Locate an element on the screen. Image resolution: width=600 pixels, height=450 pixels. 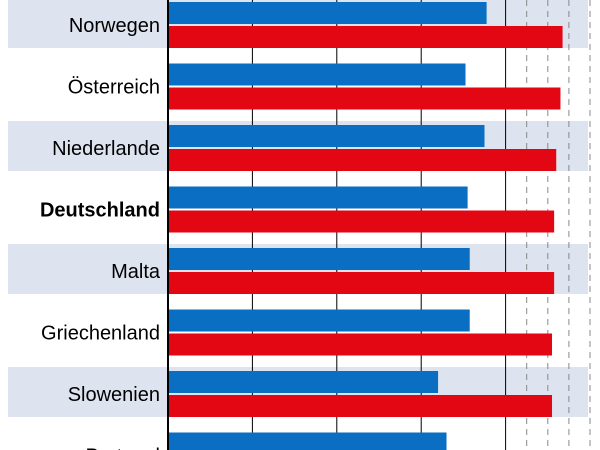
category-label: Malta is located at coordinates (136, 272).